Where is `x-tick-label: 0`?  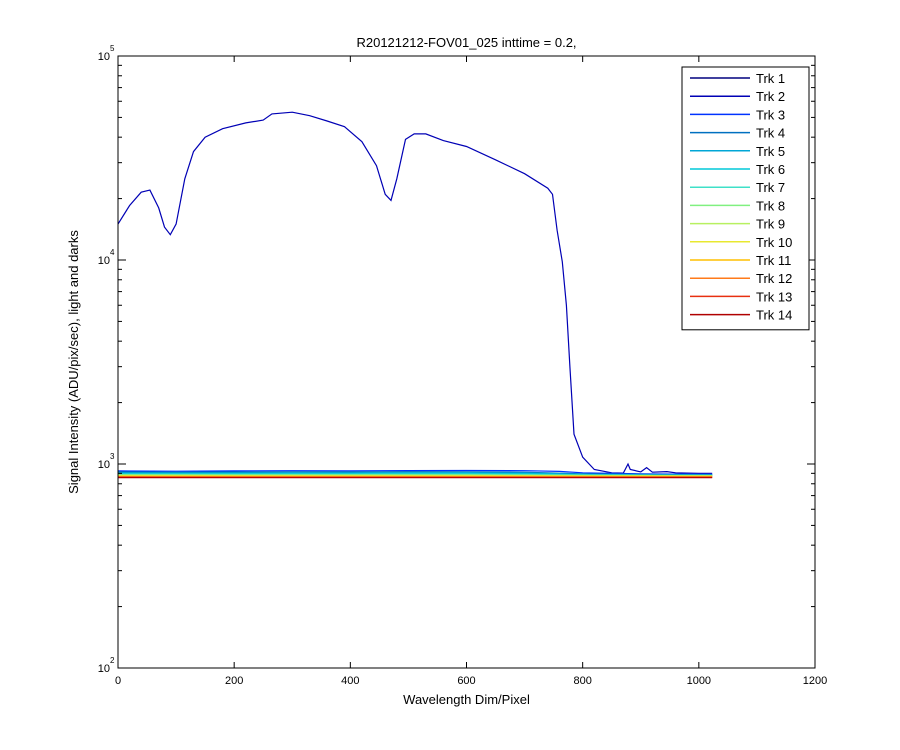 x-tick-label: 0 is located at coordinates (118, 681).